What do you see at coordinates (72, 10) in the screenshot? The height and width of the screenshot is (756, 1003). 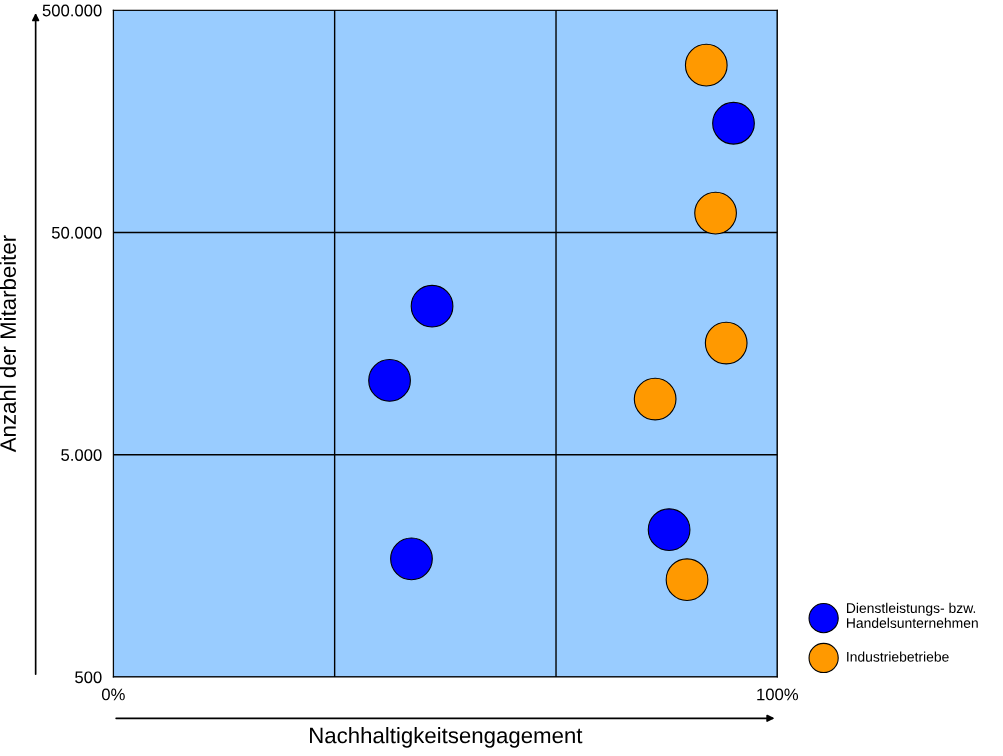 I see `y-tick-label: 500.000` at bounding box center [72, 10].